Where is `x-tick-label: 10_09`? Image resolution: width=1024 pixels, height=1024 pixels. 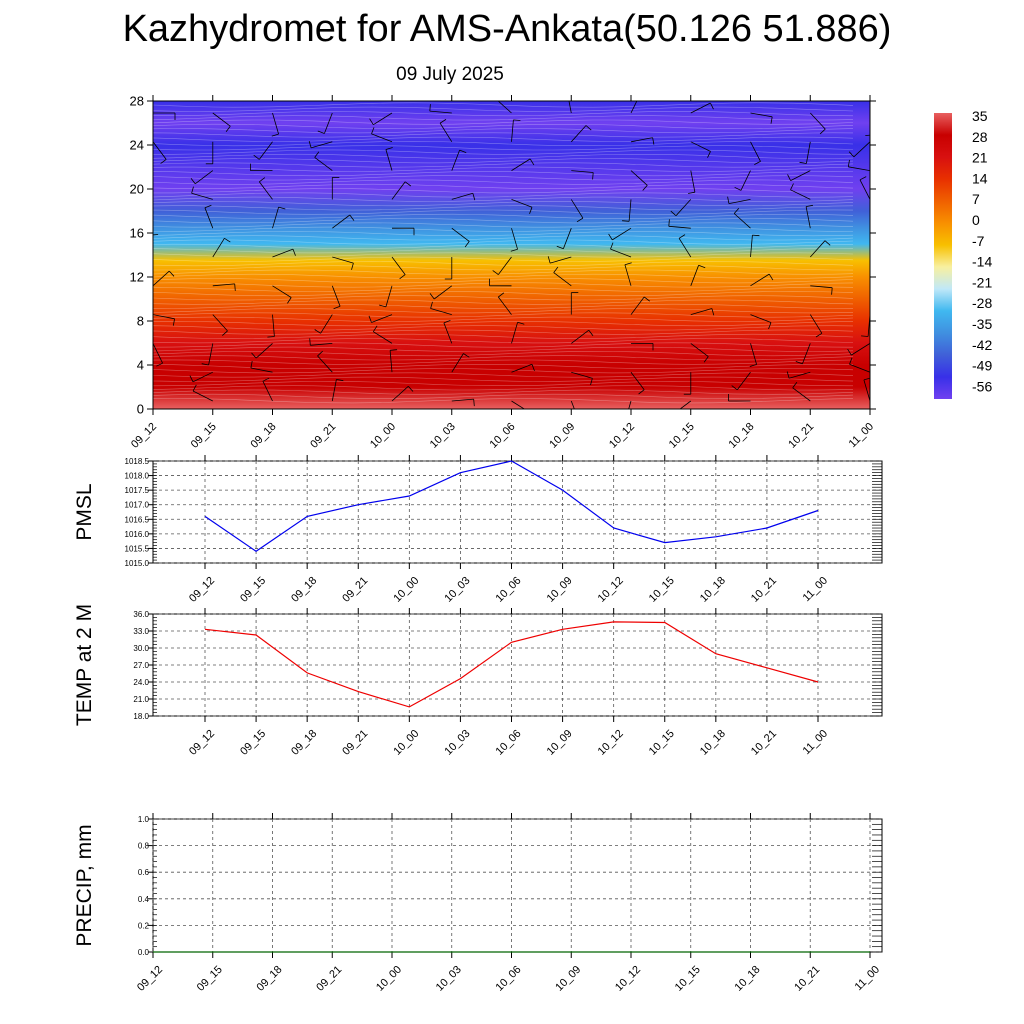
x-tick-label: 10_09 is located at coordinates (568, 979).